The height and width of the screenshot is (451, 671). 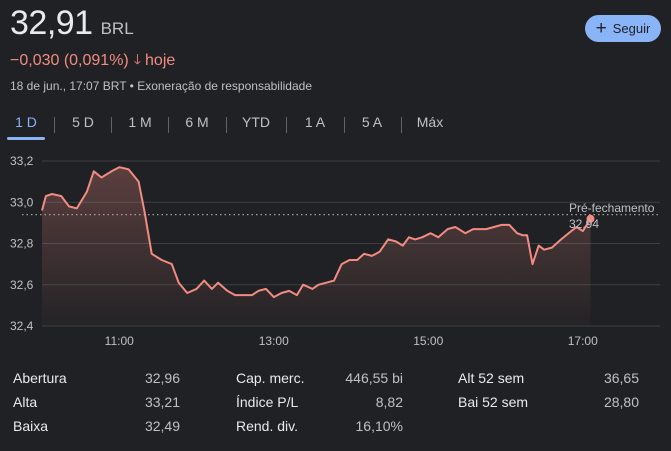 What do you see at coordinates (31, 426) in the screenshot?
I see `stat-label: Baixa` at bounding box center [31, 426].